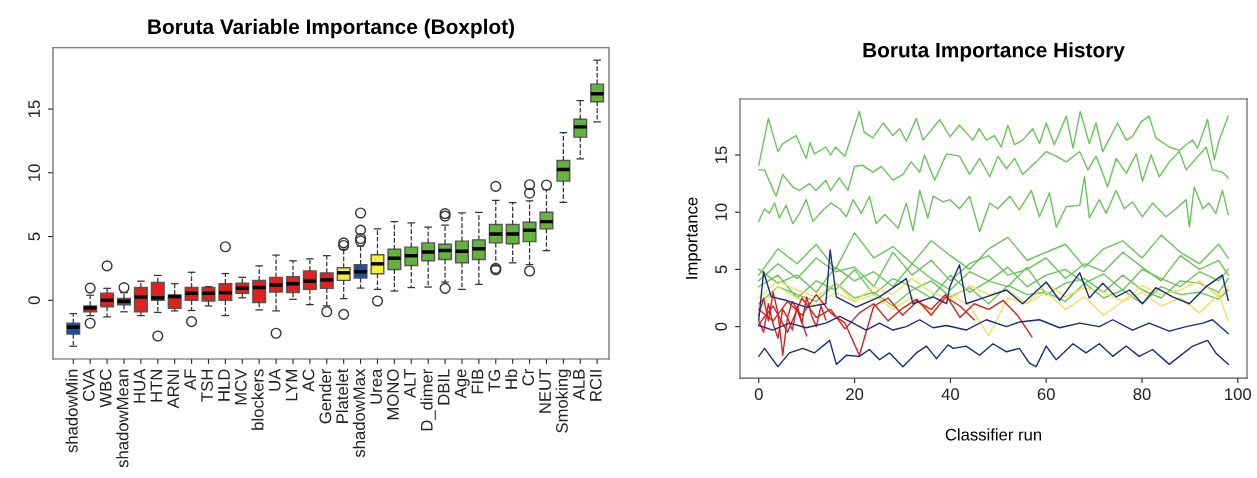 Image resolution: width=1257 pixels, height=478 pixels. I want to click on x-tick-label: ALB, so click(579, 385).